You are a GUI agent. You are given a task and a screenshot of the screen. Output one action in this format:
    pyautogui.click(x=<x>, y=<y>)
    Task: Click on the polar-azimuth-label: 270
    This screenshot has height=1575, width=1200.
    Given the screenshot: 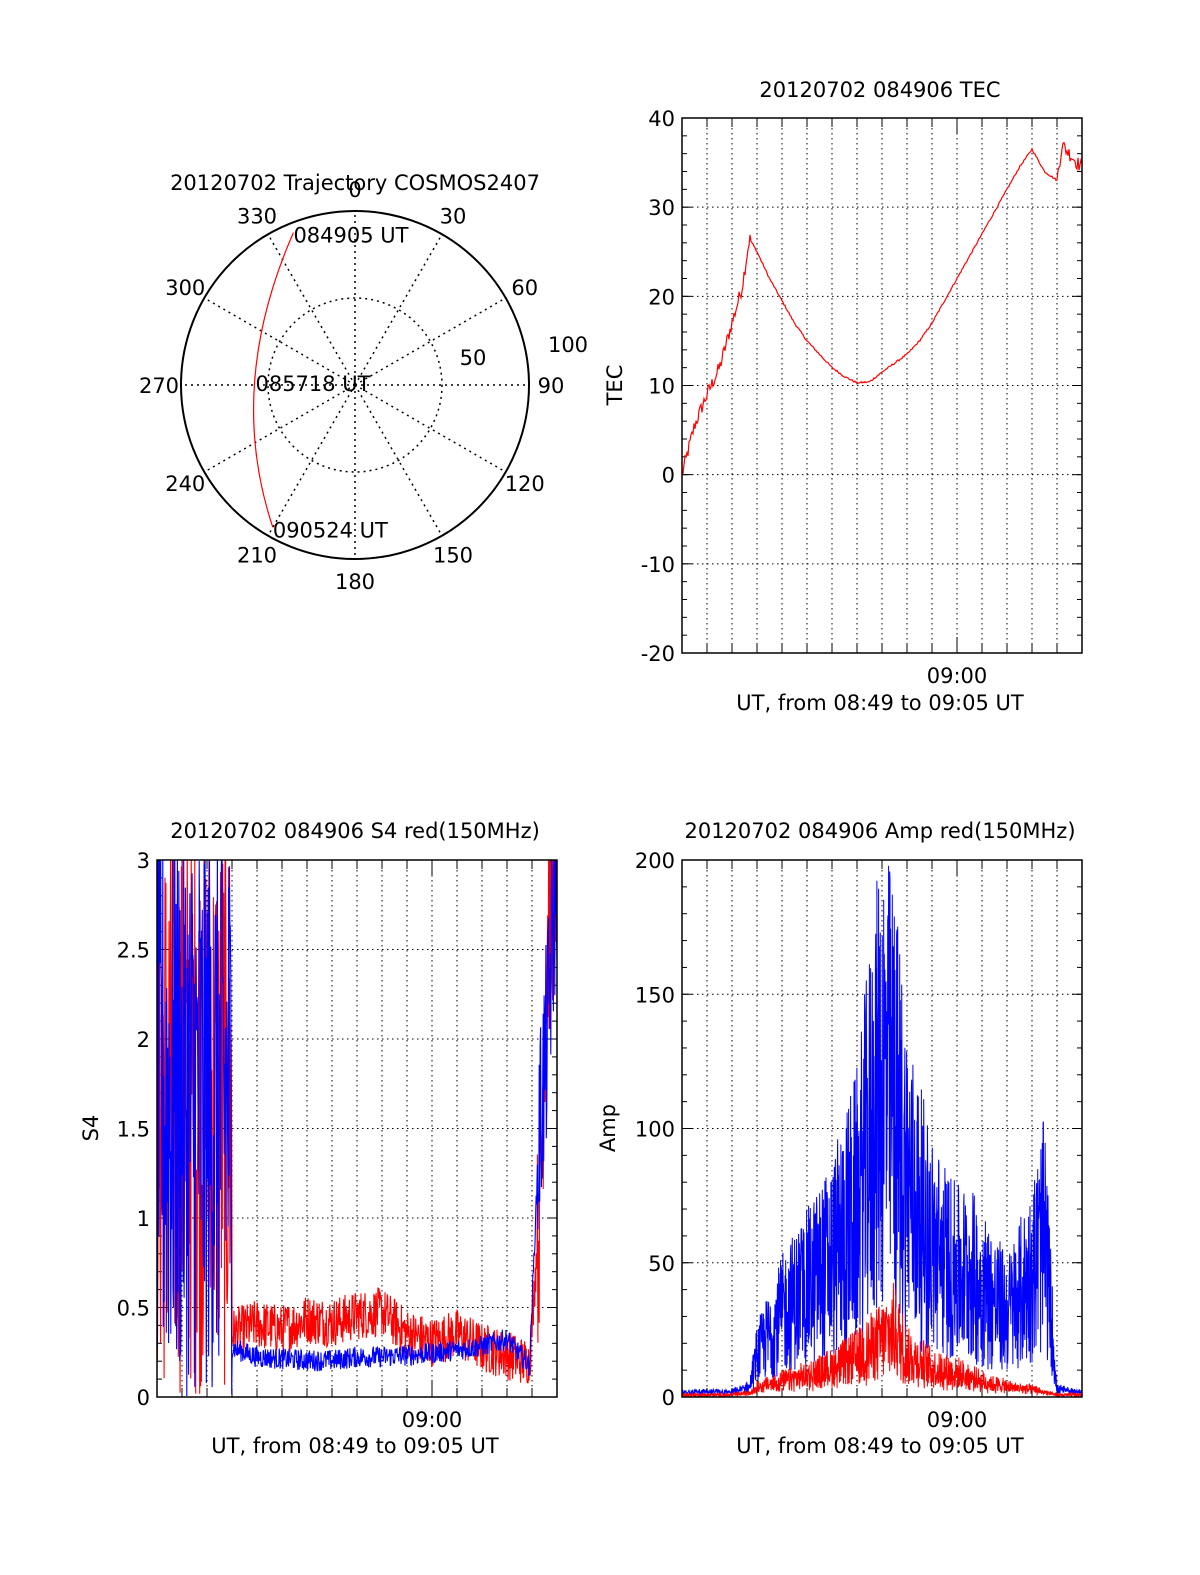 What is the action you would take?
    pyautogui.click(x=159, y=386)
    